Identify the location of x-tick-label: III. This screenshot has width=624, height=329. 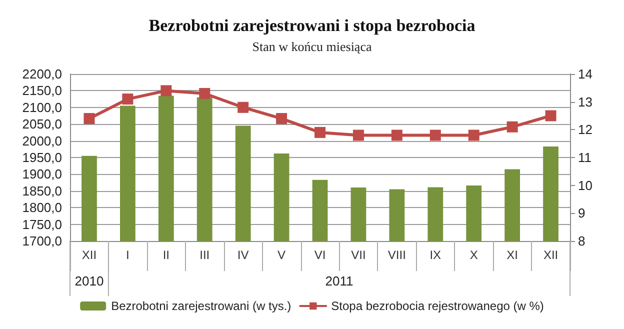
(205, 255).